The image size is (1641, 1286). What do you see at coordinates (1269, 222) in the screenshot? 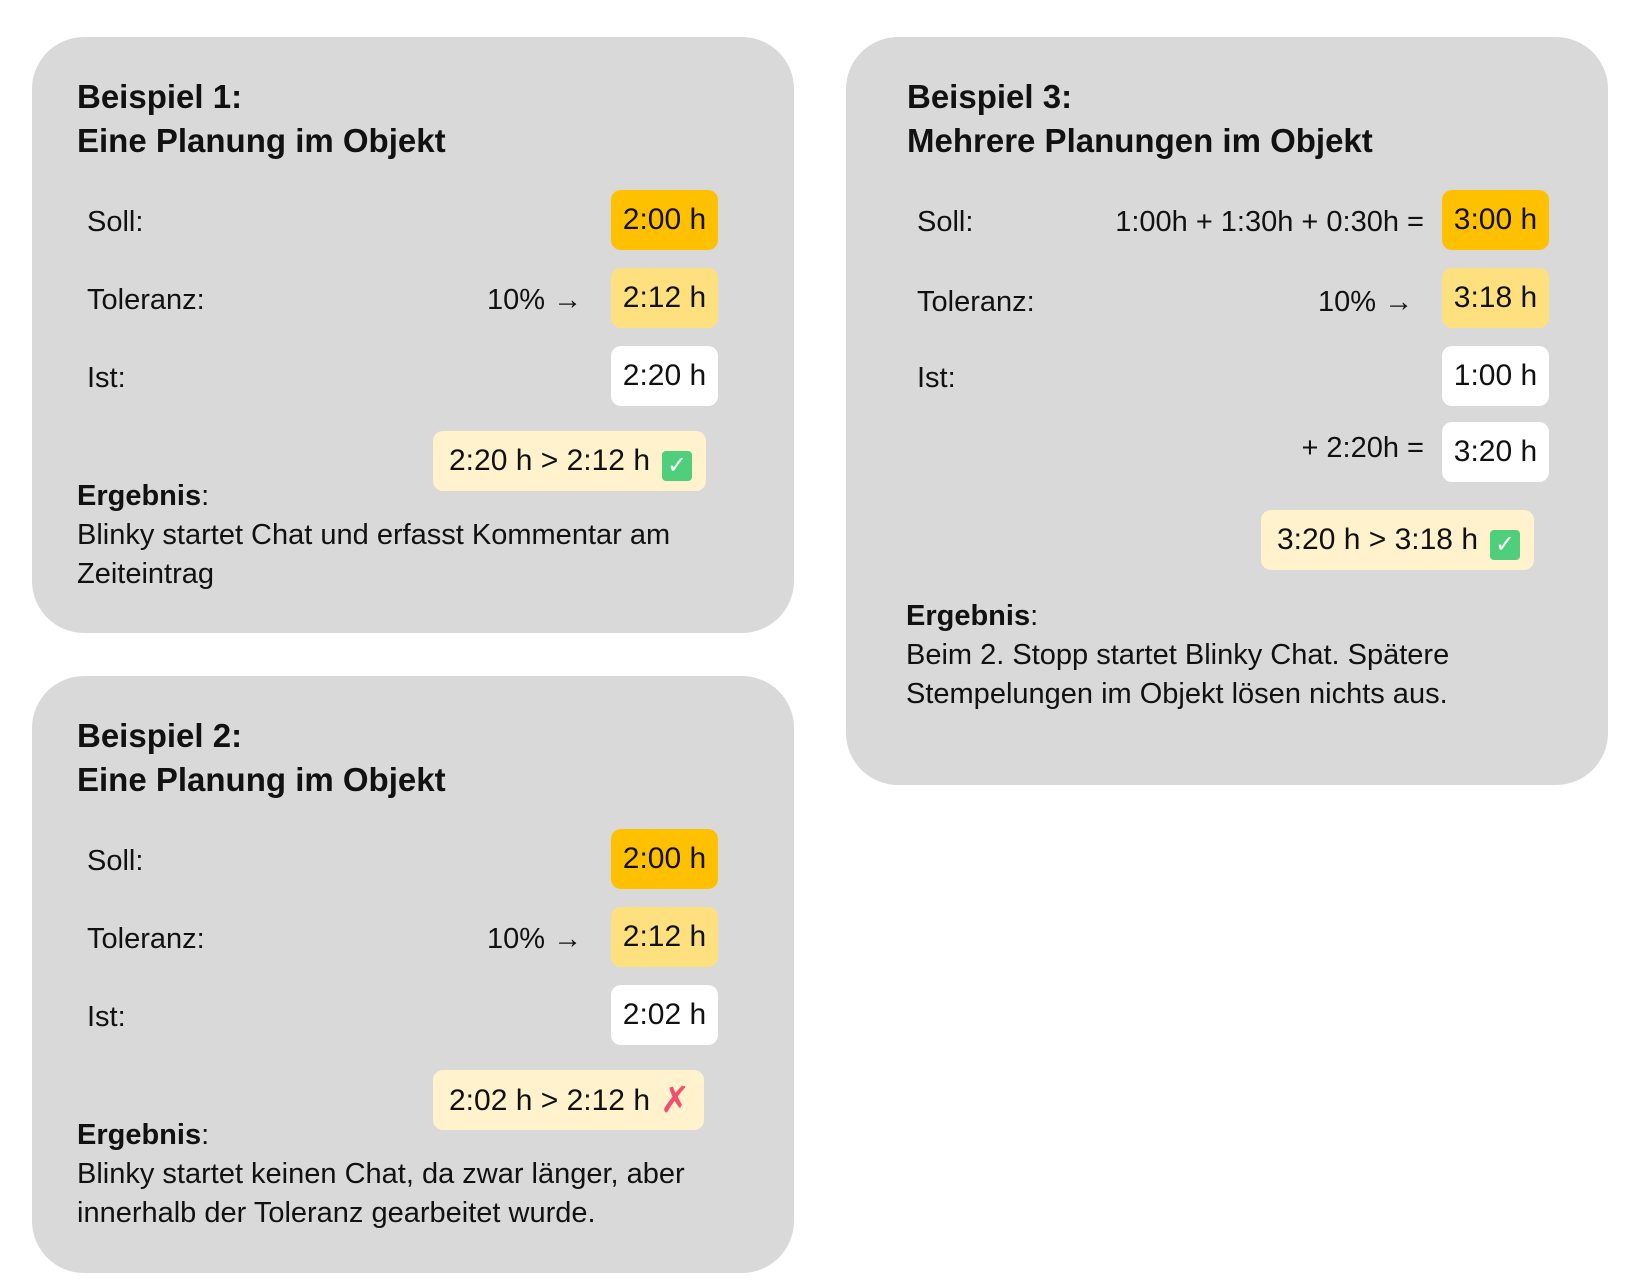
I see `soll-sum: 1:00h + 1:30h + 0:30h =` at bounding box center [1269, 222].